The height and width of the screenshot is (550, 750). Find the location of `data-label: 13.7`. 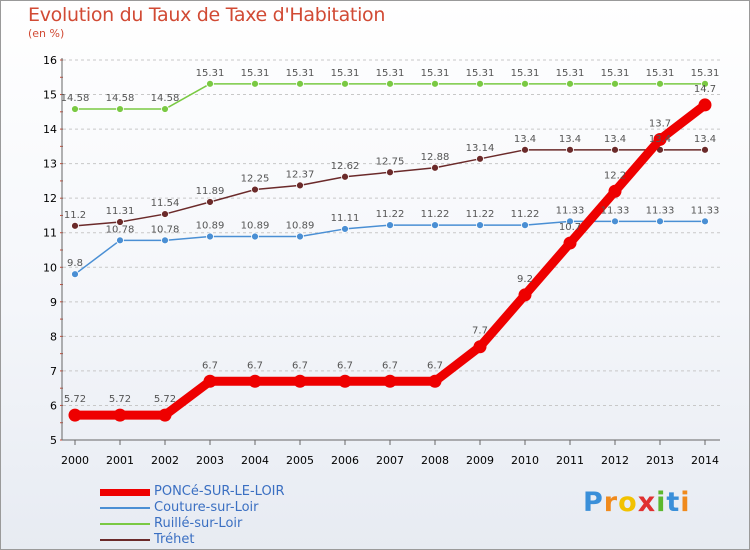

data-label: 13.7 is located at coordinates (660, 123).